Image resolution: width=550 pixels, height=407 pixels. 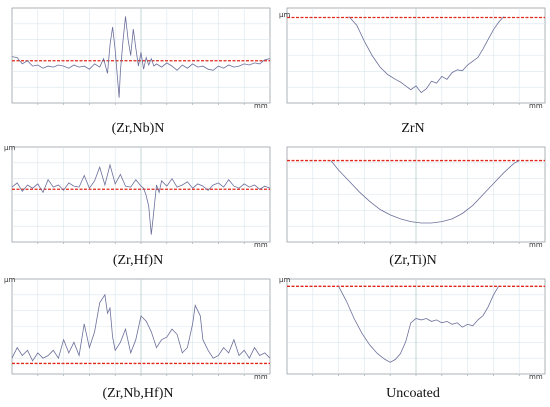 I want to click on panel-caption: Uncoated, so click(x=413, y=393).